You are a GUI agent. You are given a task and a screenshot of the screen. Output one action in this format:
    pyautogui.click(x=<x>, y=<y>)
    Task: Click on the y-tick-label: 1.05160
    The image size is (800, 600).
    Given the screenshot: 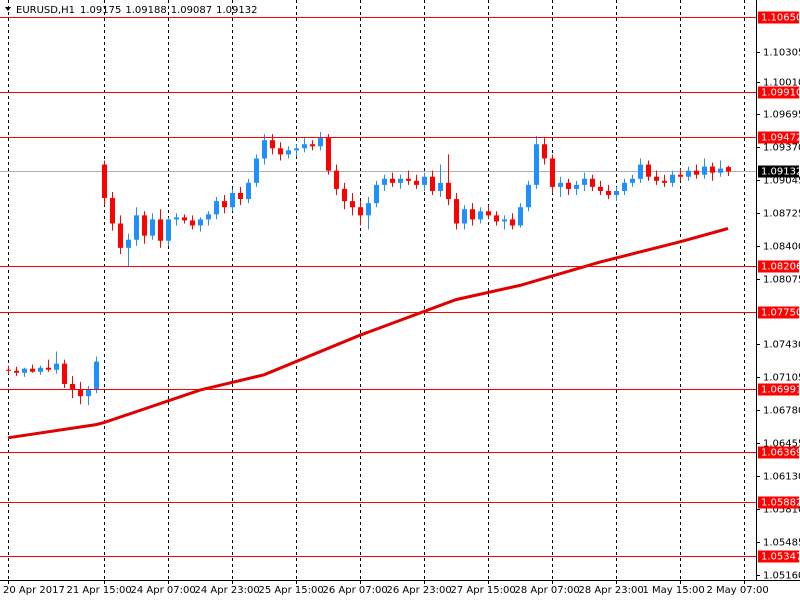 What is the action you would take?
    pyautogui.click(x=781, y=576)
    